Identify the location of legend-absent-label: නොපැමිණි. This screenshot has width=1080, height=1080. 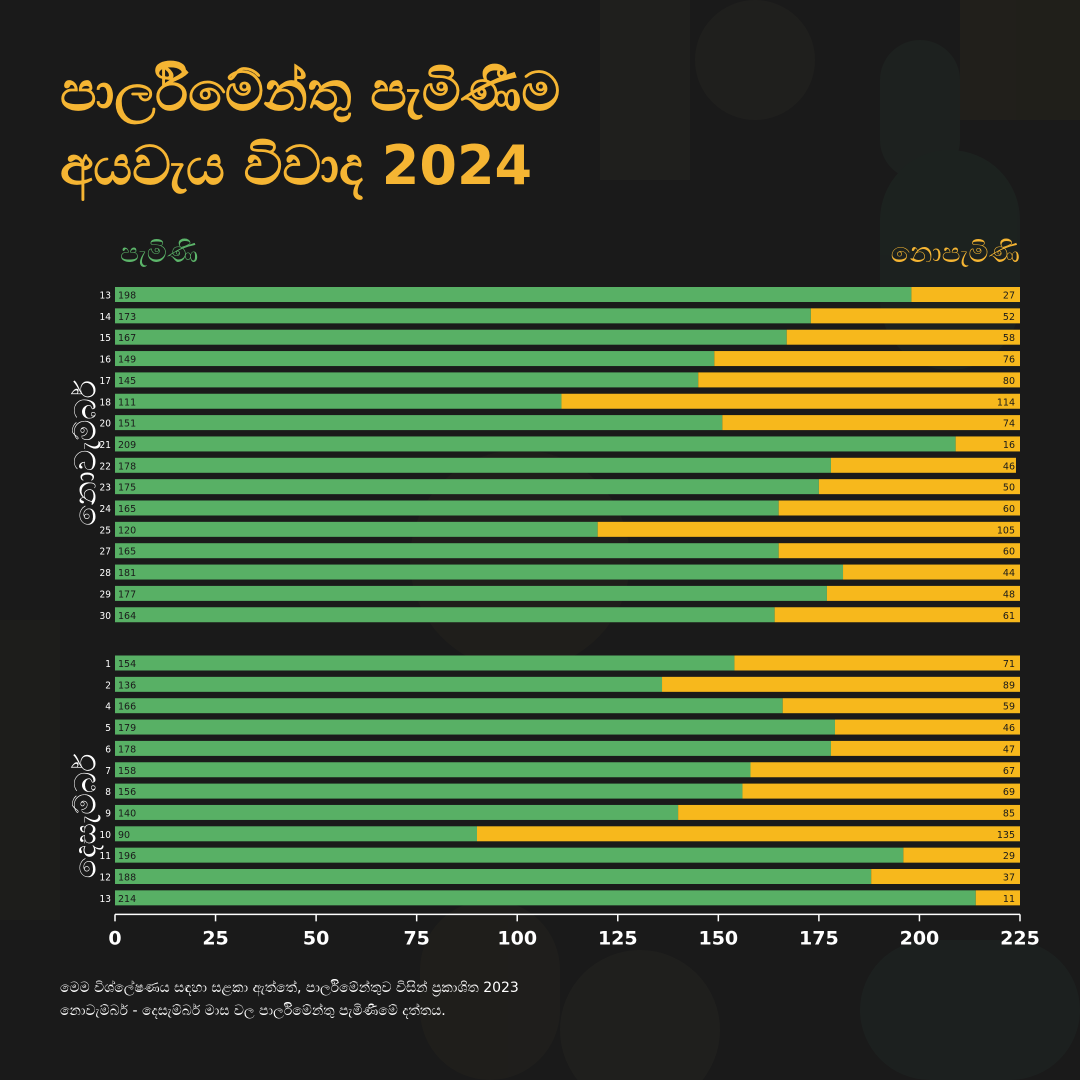
(955, 252).